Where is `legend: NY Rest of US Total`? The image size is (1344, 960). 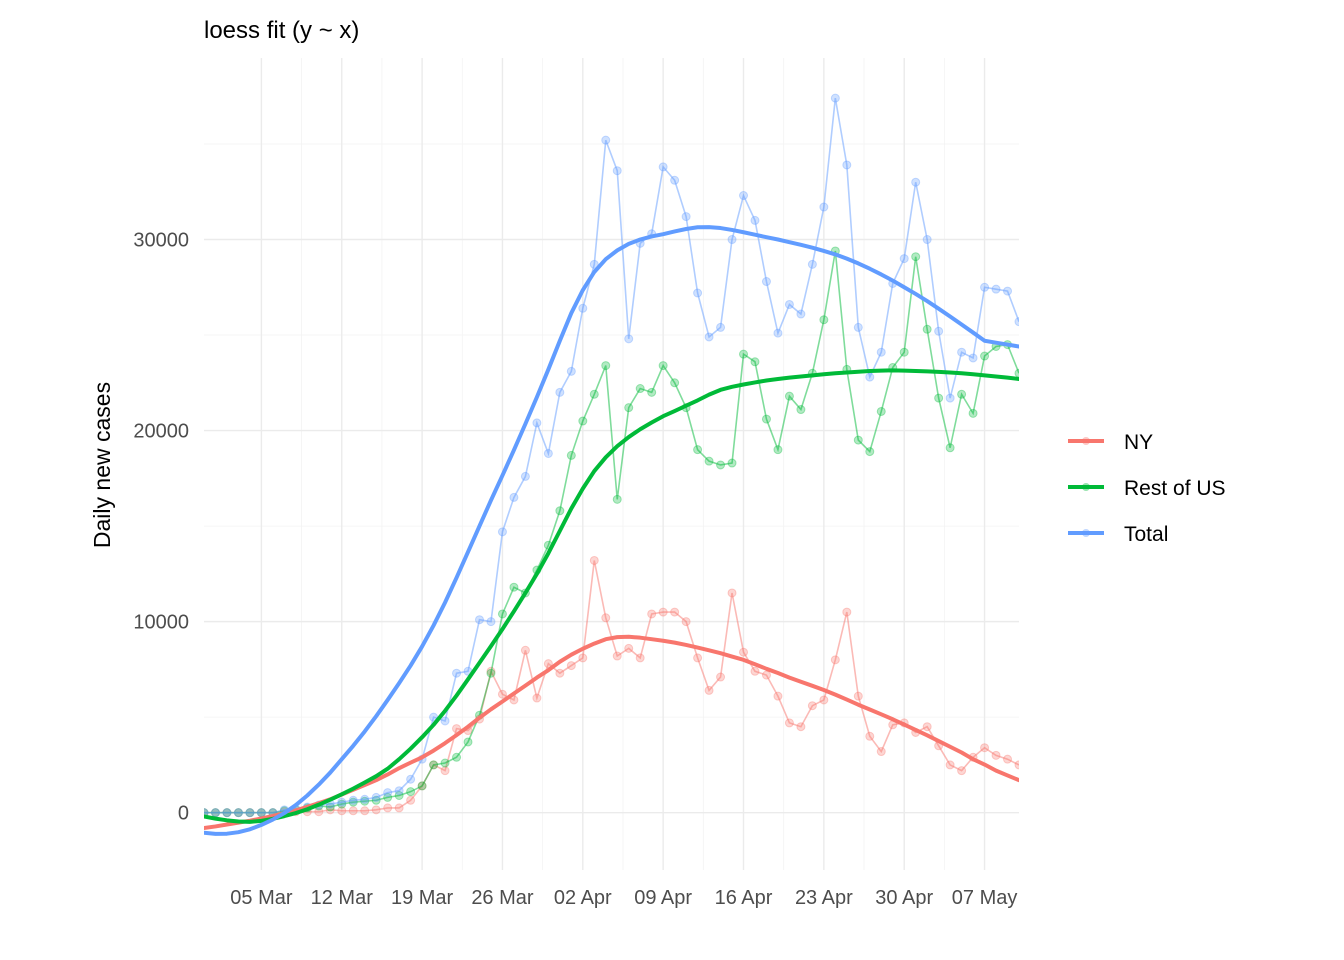 legend: NY Rest of US Total is located at coordinates (1147, 488).